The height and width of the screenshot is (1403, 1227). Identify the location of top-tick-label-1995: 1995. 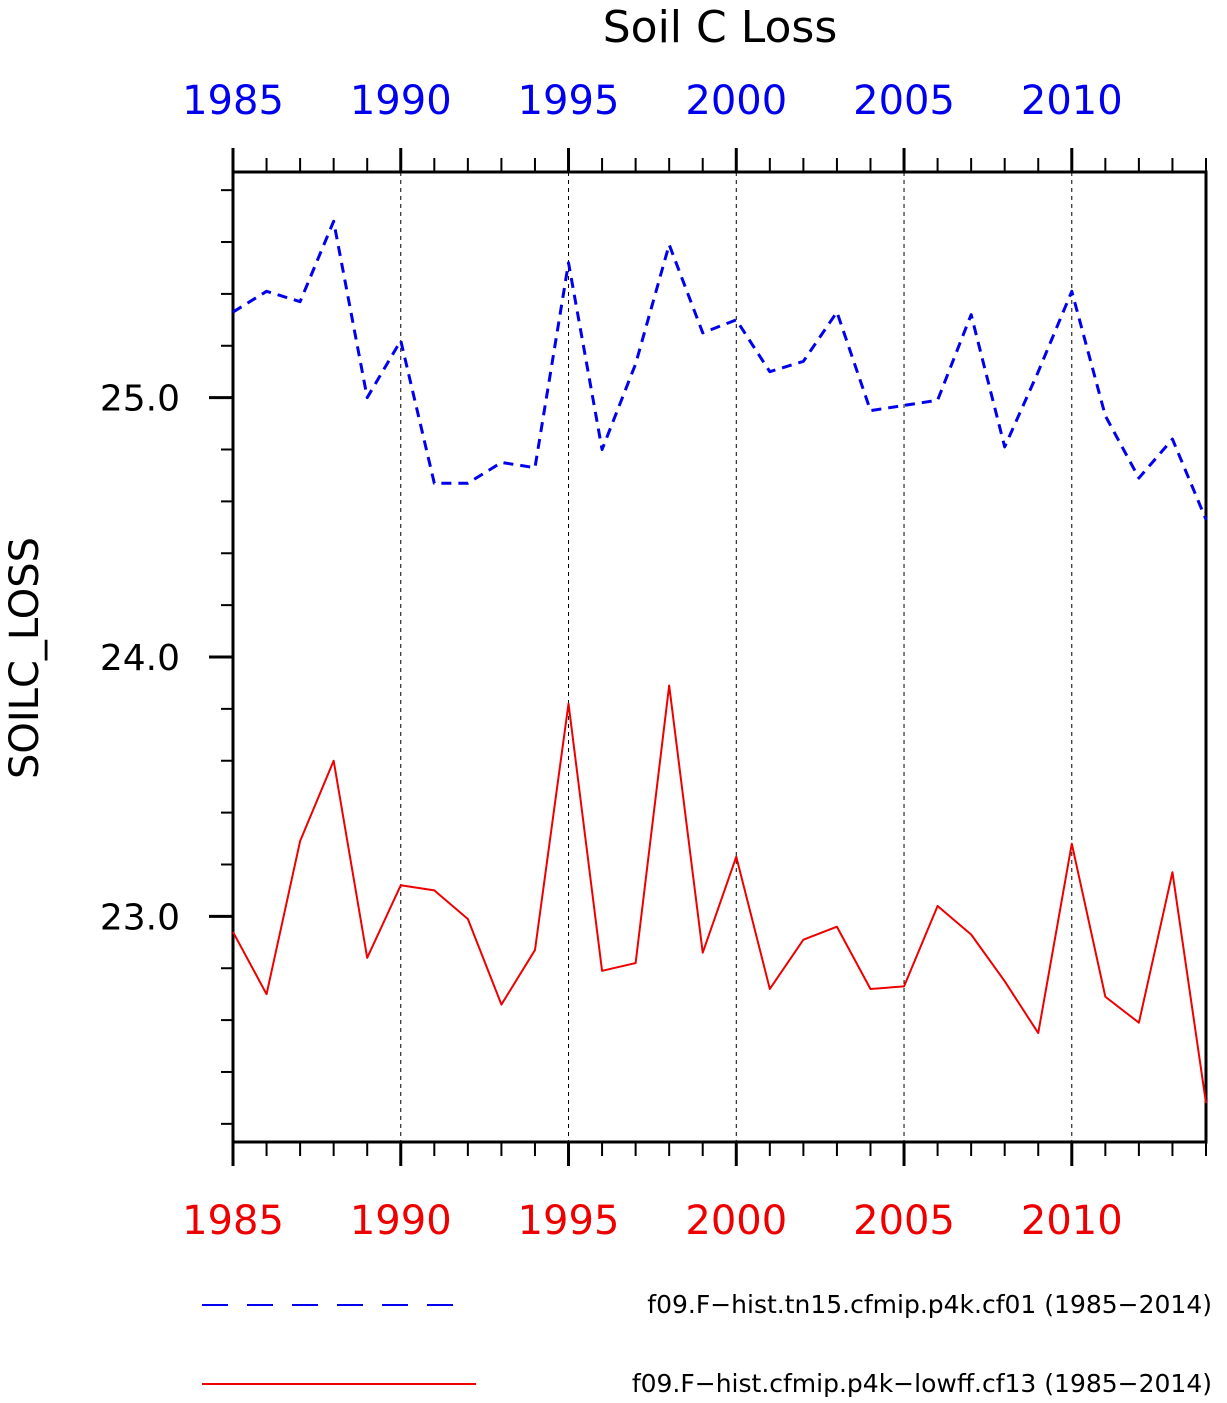
(569, 101).